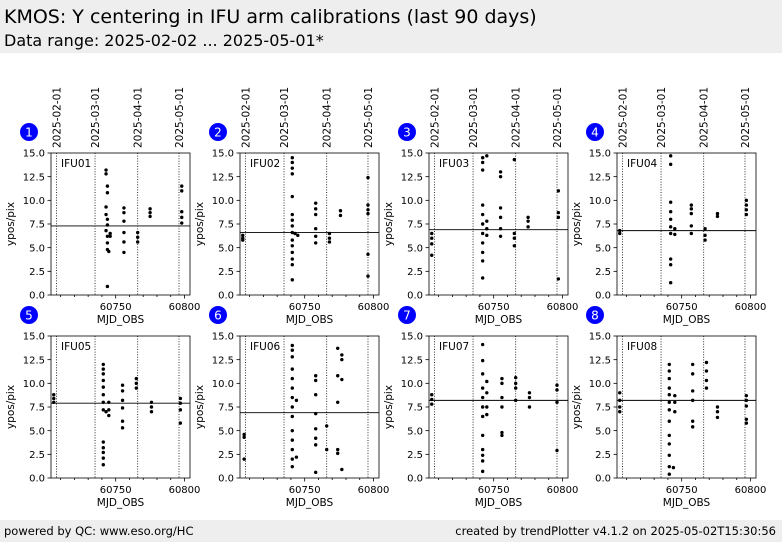 The width and height of the screenshot is (782, 542). Describe the element at coordinates (454, 347) in the screenshot. I see `panel-7-ifu-label: IFU07` at that location.